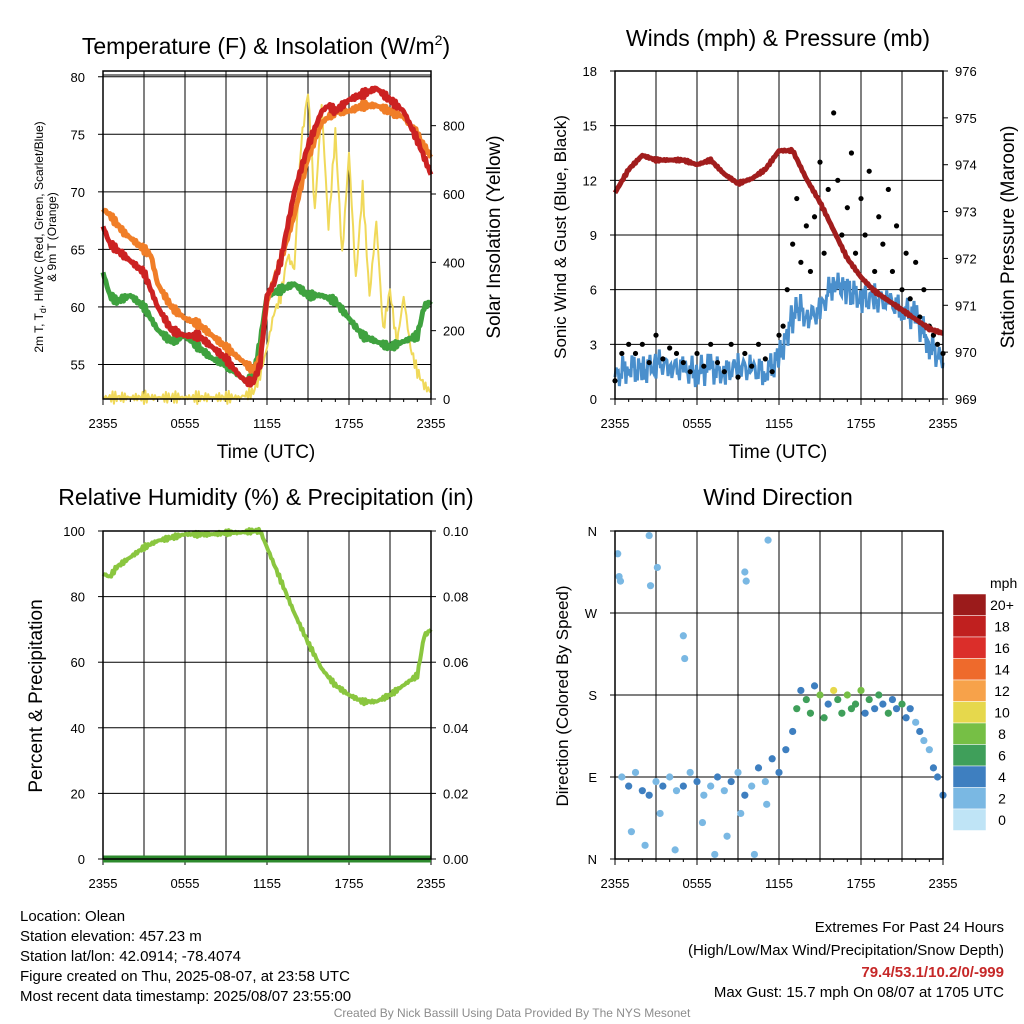  Describe the element at coordinates (267, 236) in the screenshot. I see `series-2m-t` at that location.